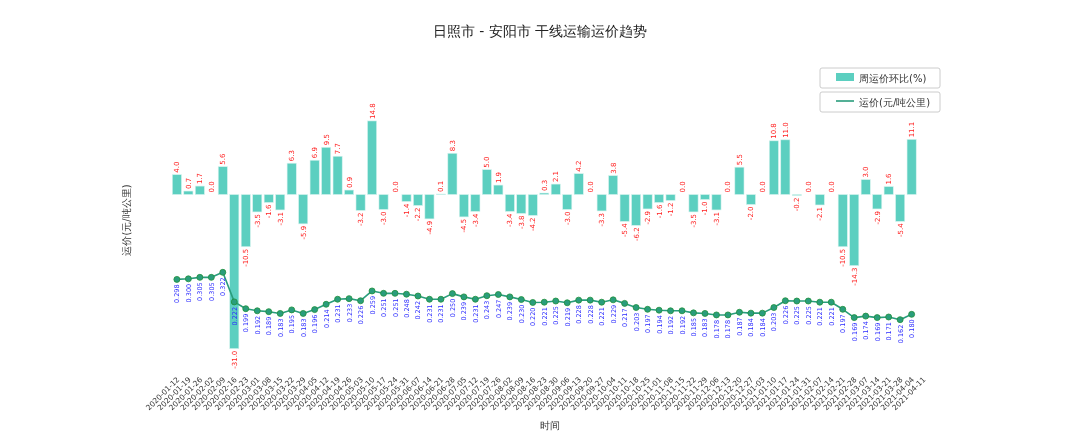  I want to click on bar, so click(819, 200).